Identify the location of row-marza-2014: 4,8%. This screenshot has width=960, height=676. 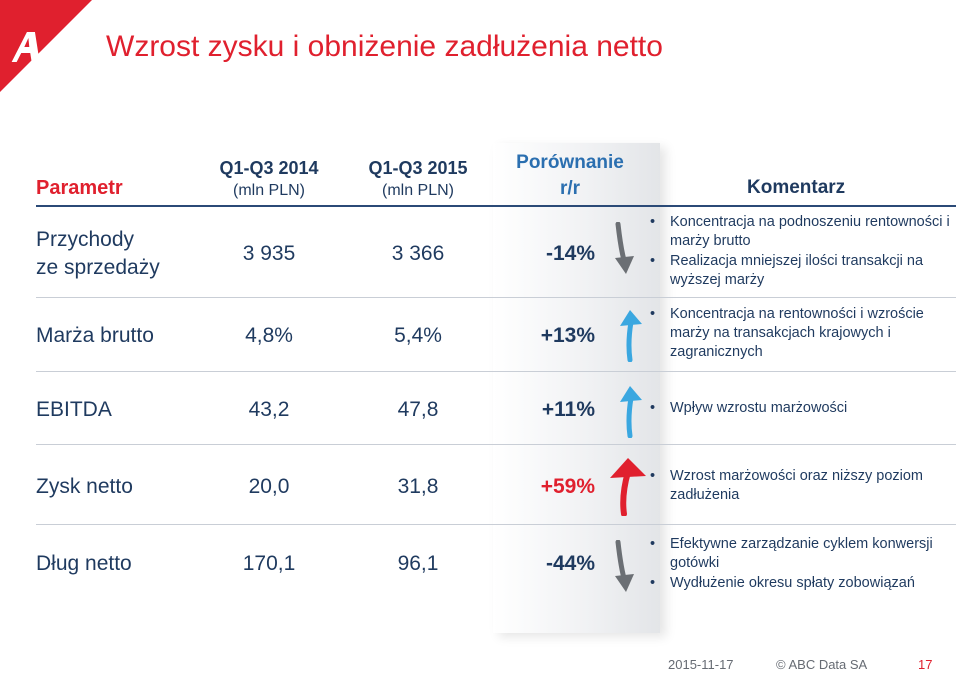
(269, 335).